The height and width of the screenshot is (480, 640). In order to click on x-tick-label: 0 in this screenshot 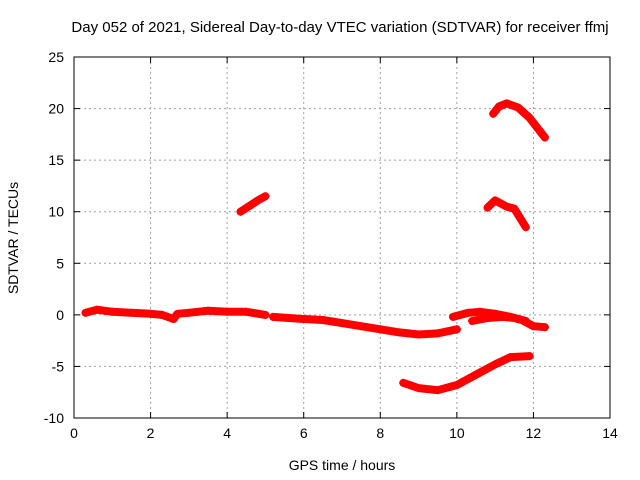, I will do `click(74, 433)`.